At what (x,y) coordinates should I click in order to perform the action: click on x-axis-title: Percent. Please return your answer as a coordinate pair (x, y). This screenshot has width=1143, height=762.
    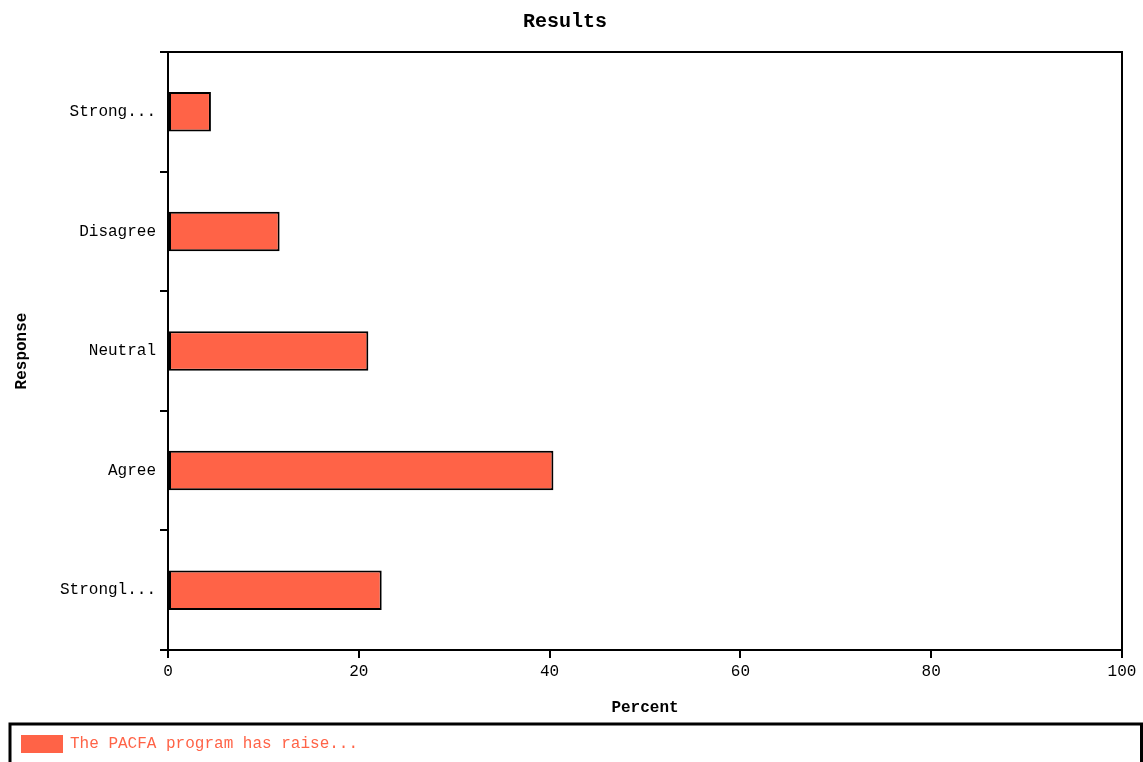
    Looking at the image, I should click on (645, 708).